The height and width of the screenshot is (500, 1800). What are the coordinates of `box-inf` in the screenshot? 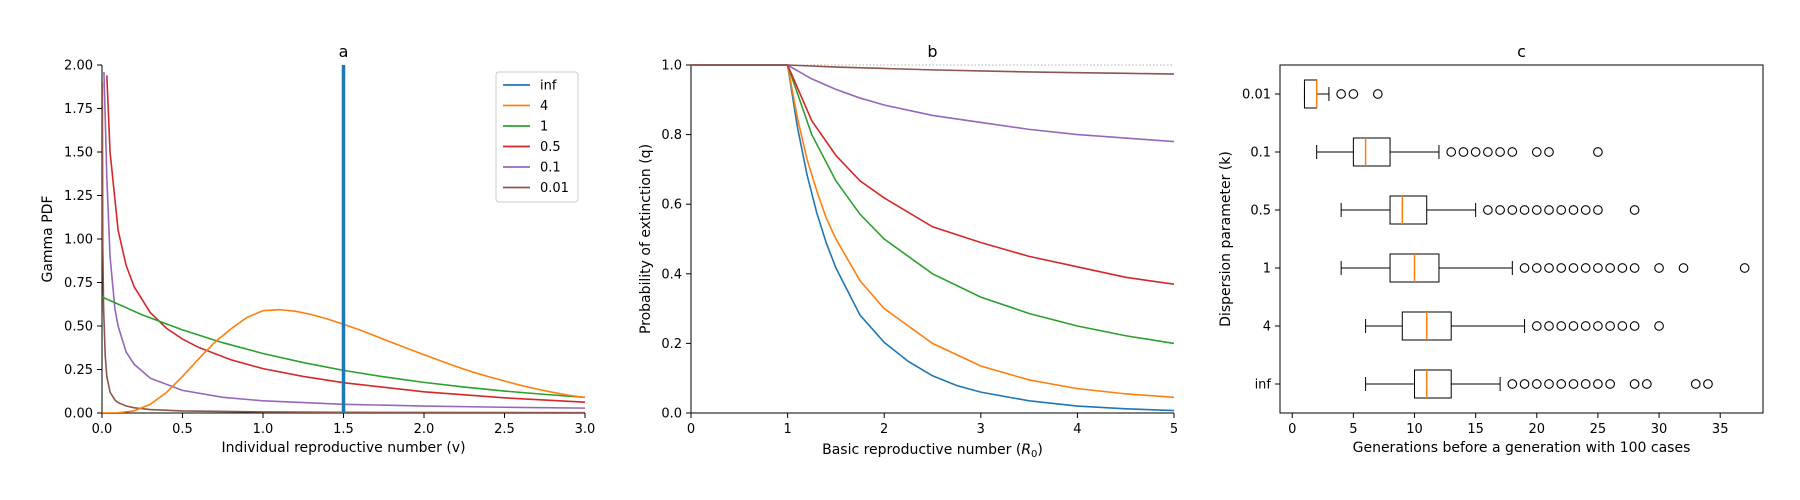 It's located at (1539, 384).